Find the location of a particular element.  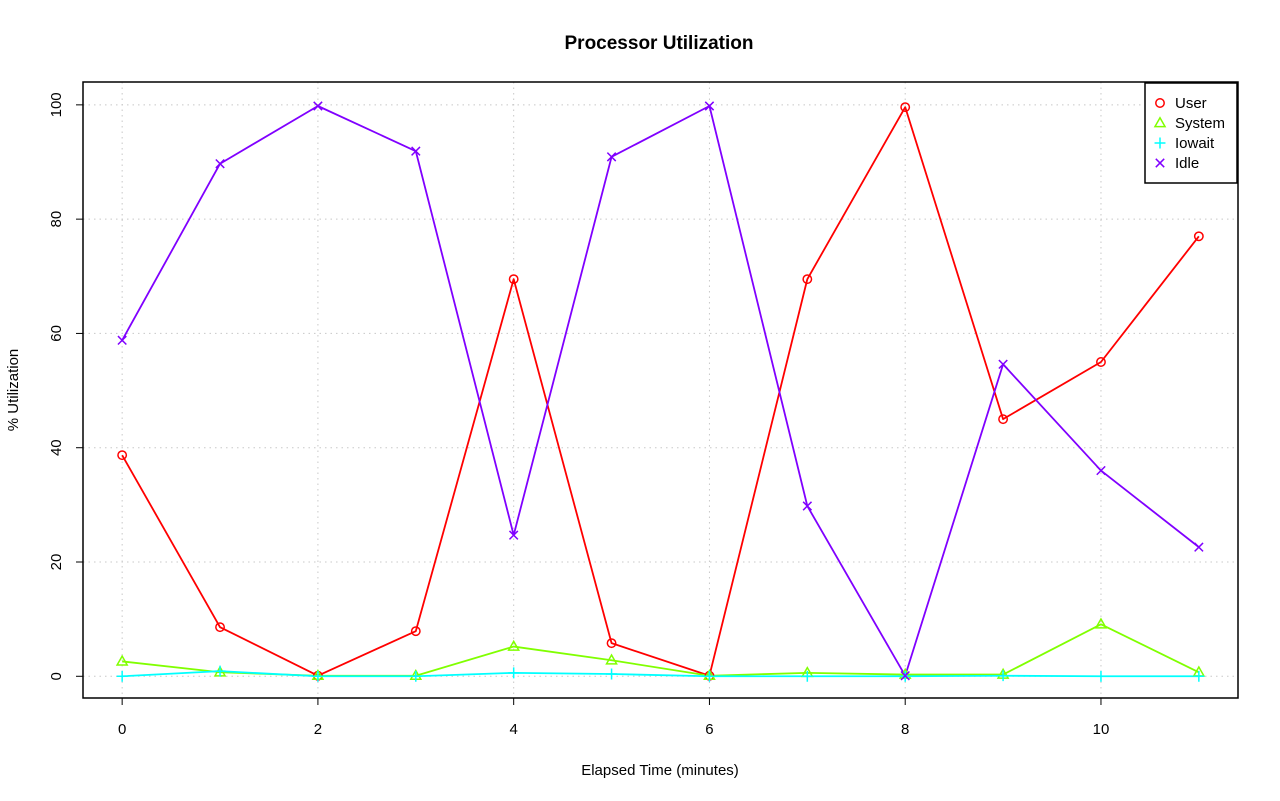

legend-marker-user is located at coordinates (1160, 103).